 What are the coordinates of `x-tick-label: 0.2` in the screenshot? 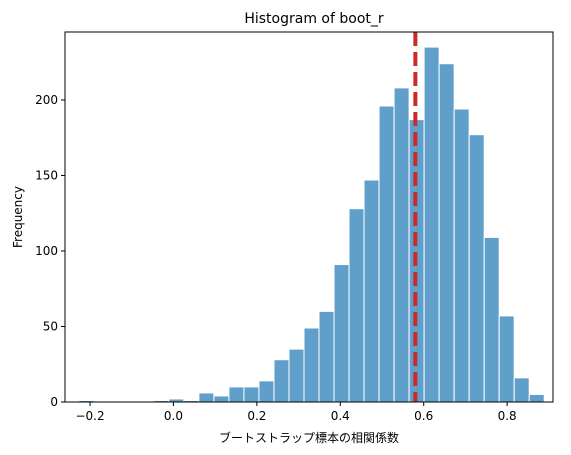 It's located at (256, 416).